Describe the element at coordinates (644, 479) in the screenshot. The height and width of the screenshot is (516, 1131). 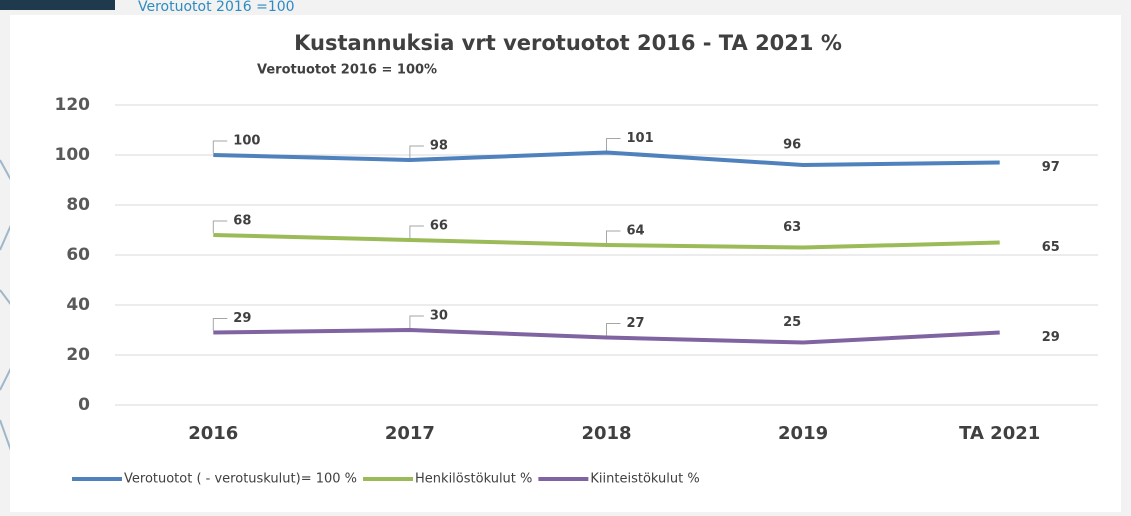
I see `legend-label: Kiinteistökulut %` at that location.